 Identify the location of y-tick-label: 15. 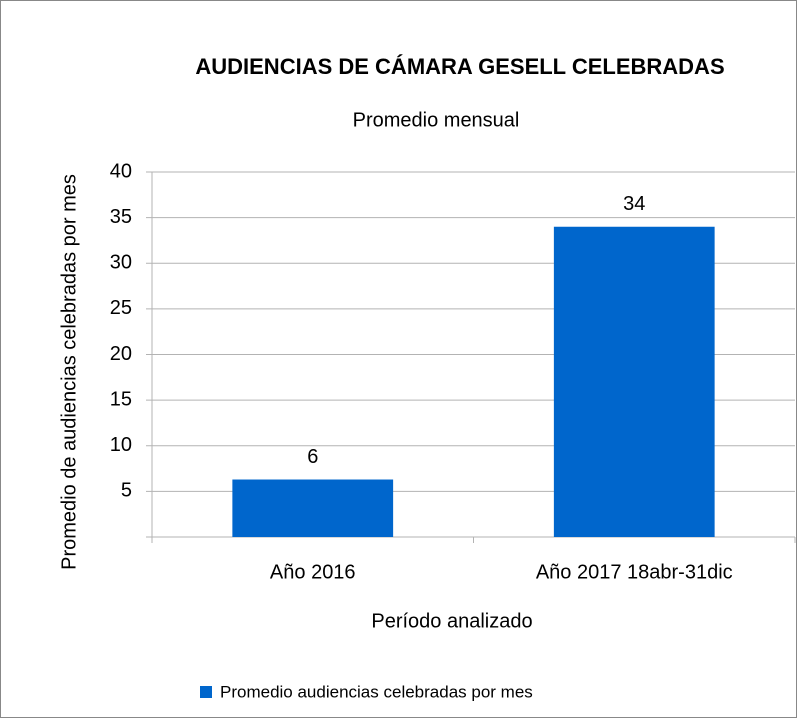
(121, 399).